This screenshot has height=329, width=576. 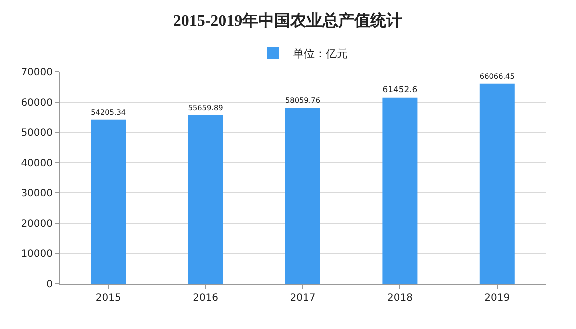 What do you see at coordinates (303, 298) in the screenshot?
I see `x-tick-label: 2017` at bounding box center [303, 298].